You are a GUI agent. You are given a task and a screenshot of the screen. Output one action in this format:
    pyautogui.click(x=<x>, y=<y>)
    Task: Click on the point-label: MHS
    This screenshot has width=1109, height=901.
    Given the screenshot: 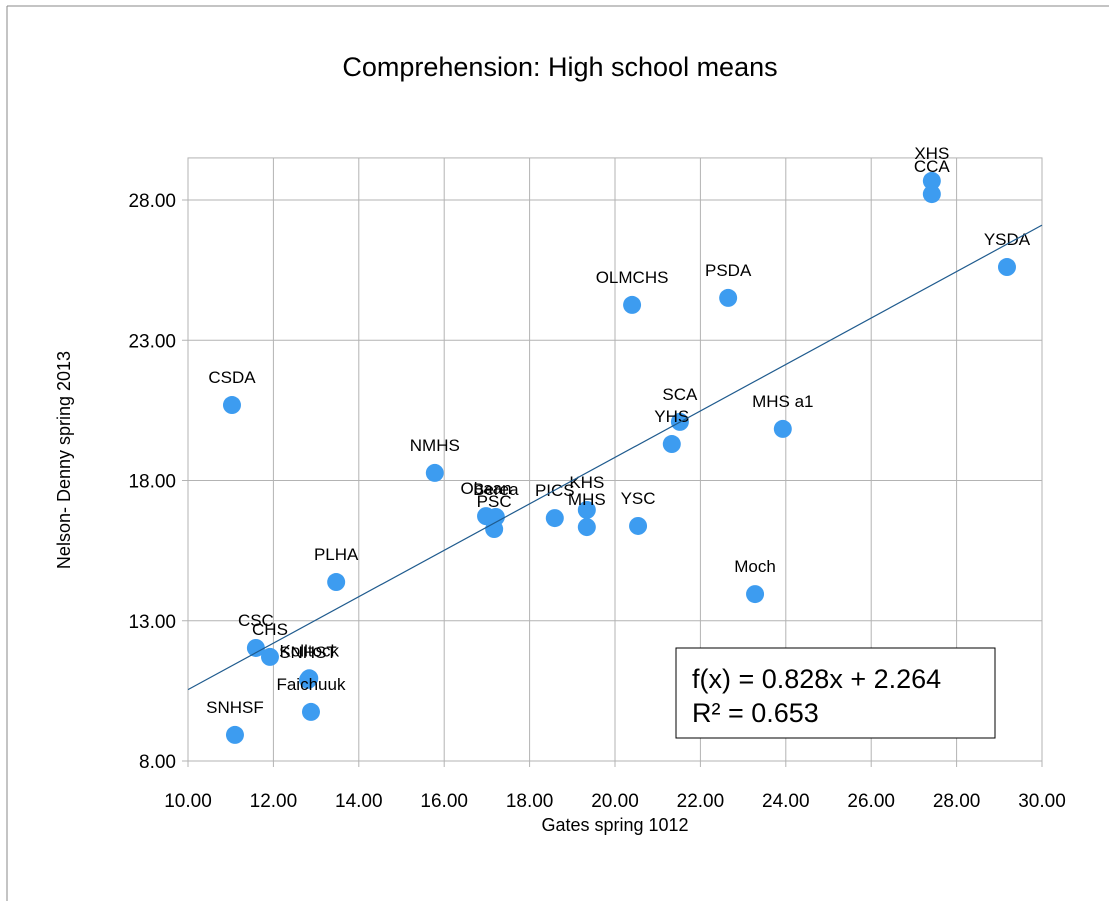 What is the action you would take?
    pyautogui.click(x=587, y=499)
    